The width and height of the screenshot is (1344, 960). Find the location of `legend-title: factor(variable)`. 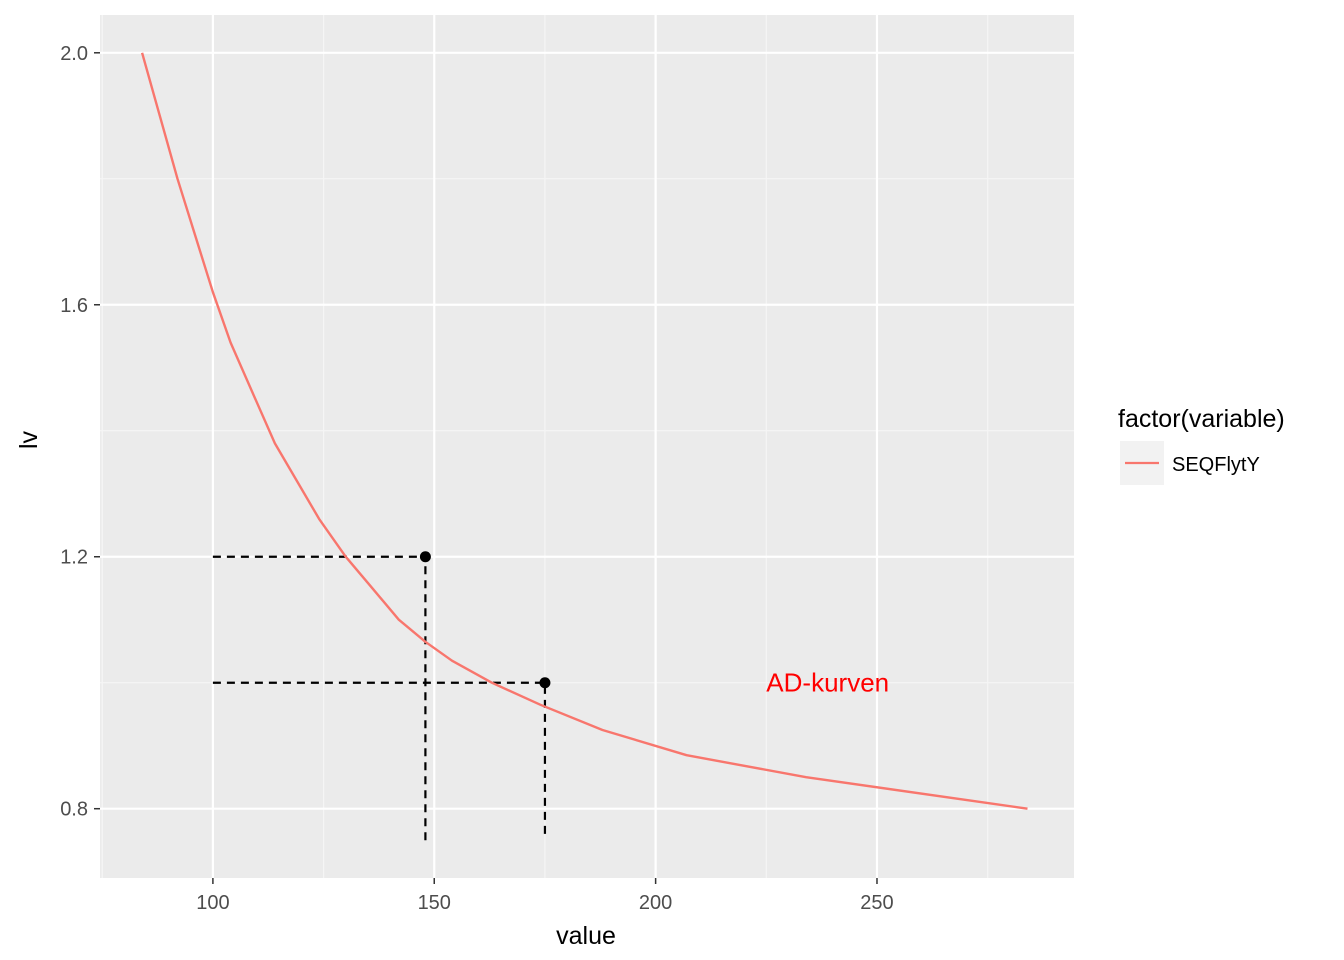

legend-title: factor(variable) is located at coordinates (1201, 419).